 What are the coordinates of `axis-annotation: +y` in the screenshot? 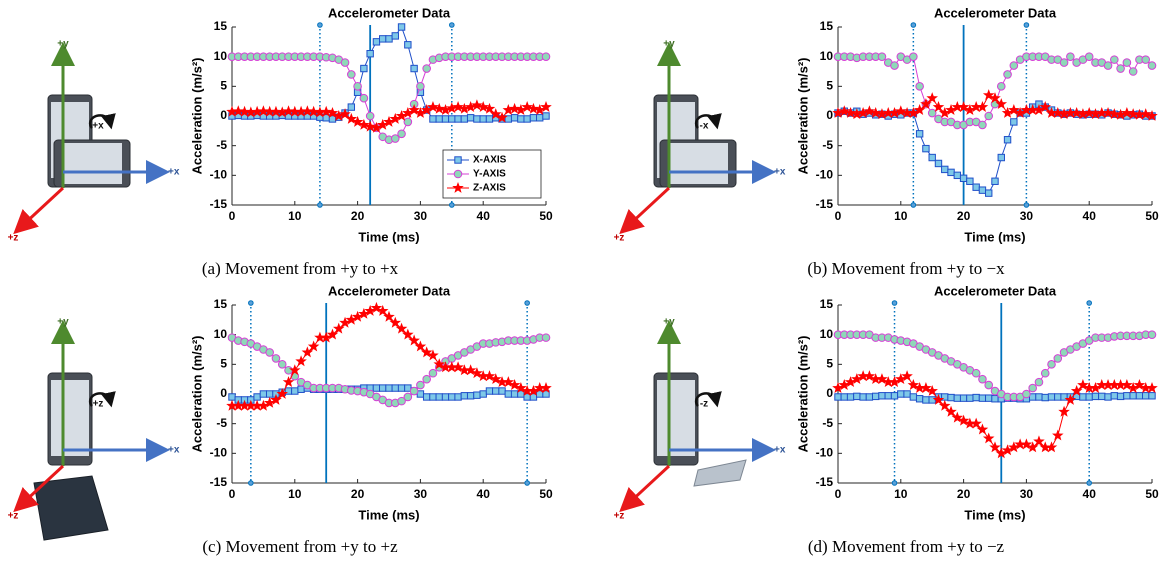 It's located at (669, 44).